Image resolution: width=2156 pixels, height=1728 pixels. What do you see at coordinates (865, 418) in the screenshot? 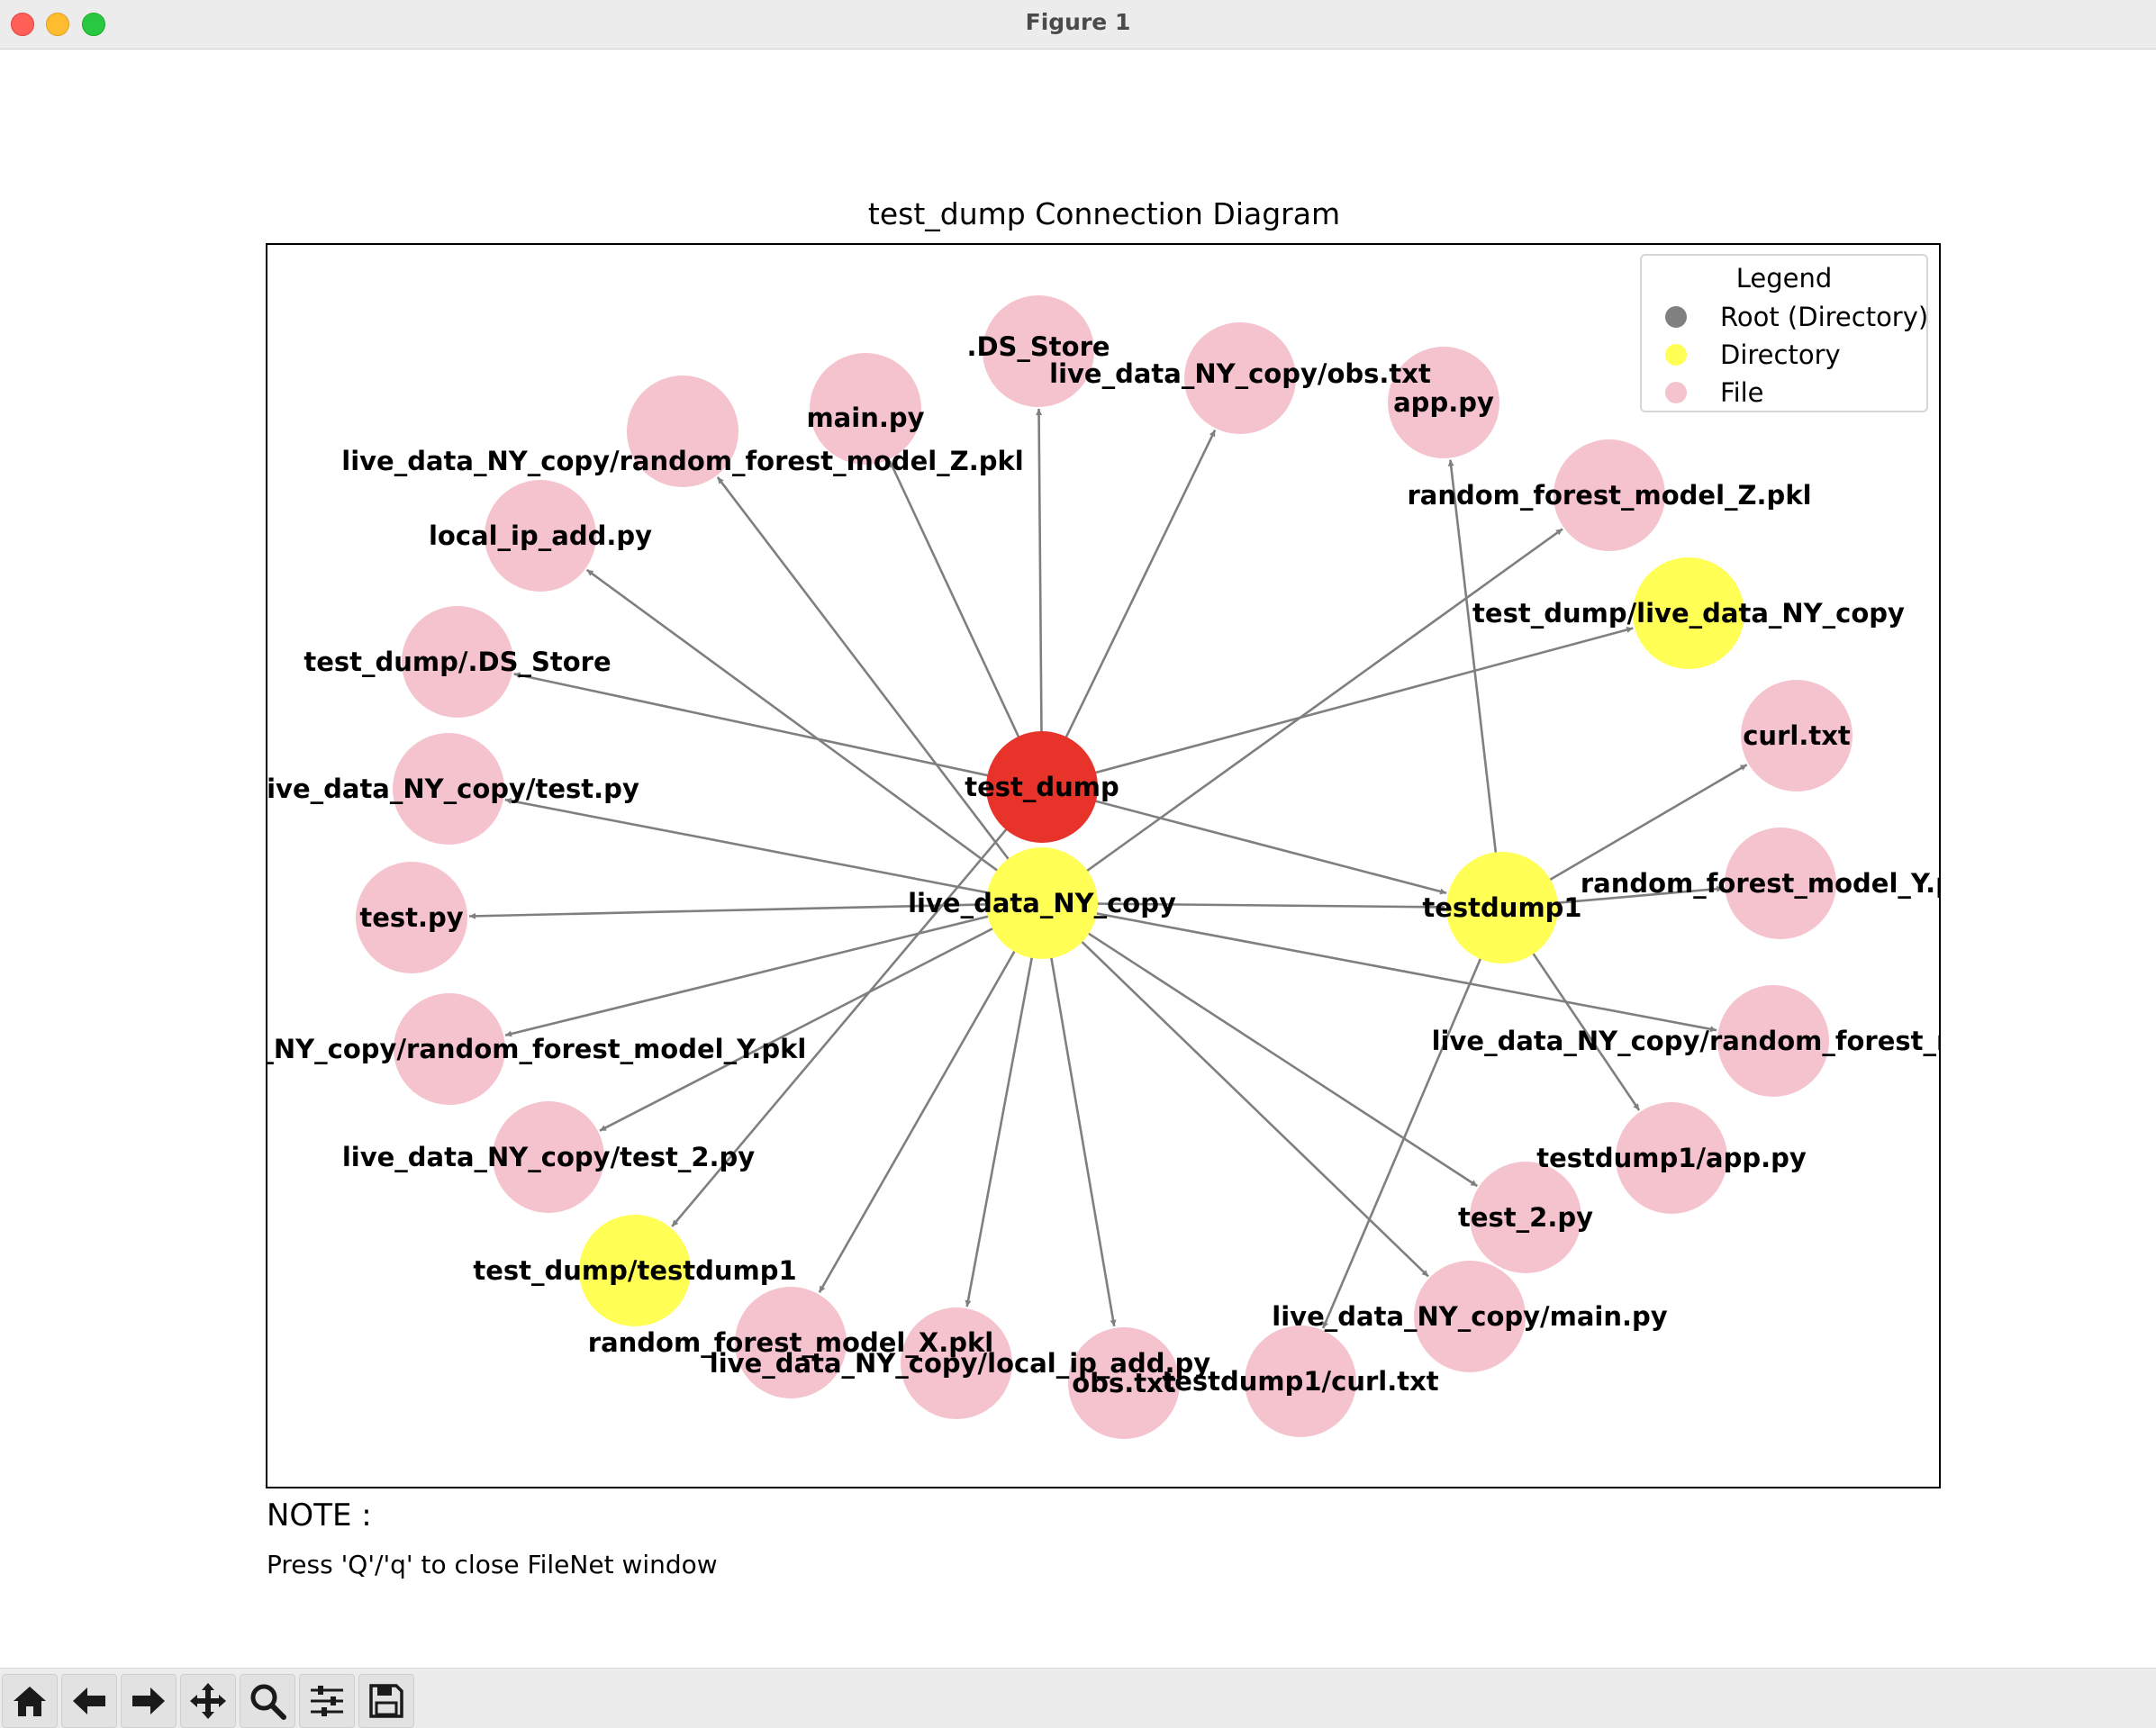
I see `node-label-main-py: main.py` at bounding box center [865, 418].